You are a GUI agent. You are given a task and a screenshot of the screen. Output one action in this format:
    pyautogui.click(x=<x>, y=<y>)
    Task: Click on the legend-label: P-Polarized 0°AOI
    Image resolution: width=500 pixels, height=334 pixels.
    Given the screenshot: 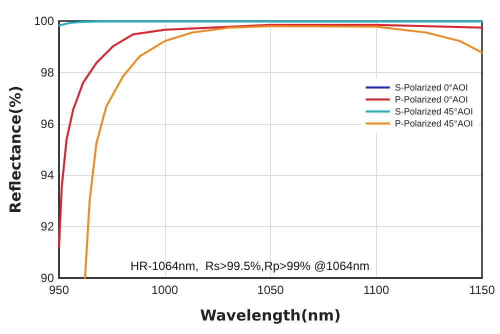 What is the action you would take?
    pyautogui.click(x=431, y=99)
    